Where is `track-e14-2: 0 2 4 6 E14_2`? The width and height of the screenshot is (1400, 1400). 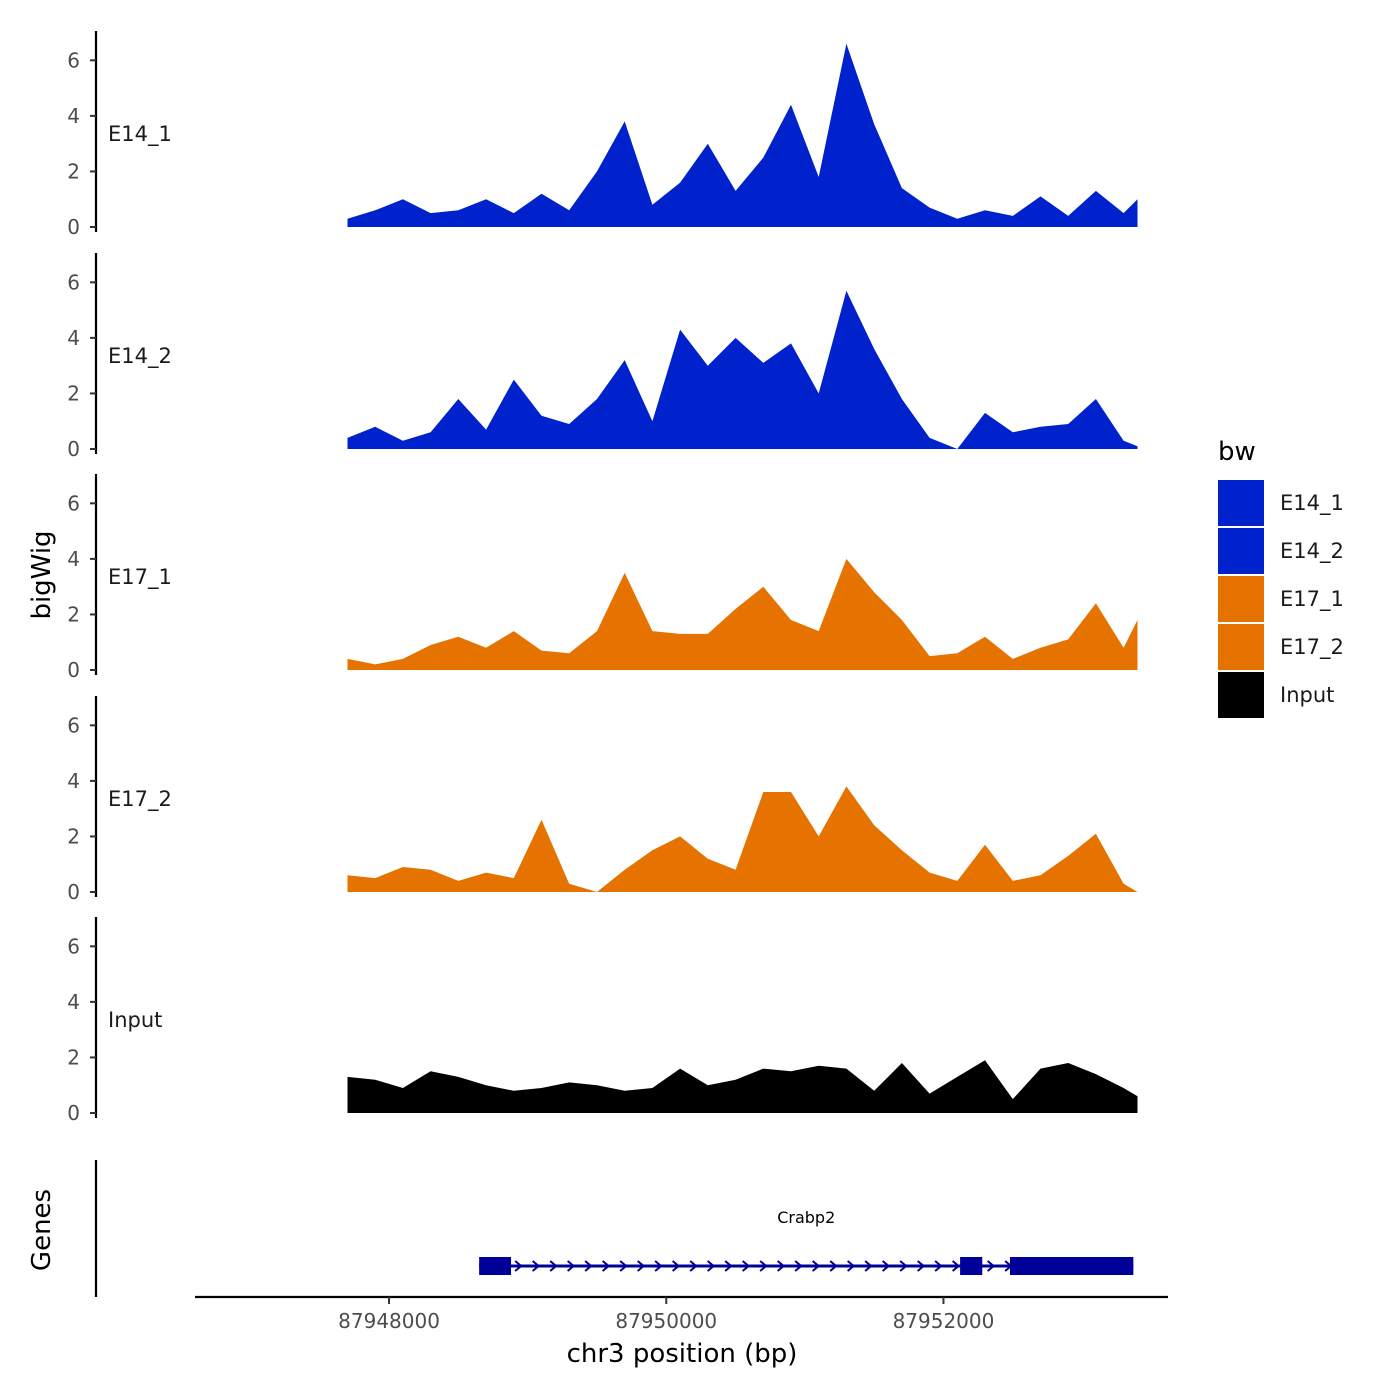 track-e14-2: 0 2 4 6 E14_2 is located at coordinates (602, 357).